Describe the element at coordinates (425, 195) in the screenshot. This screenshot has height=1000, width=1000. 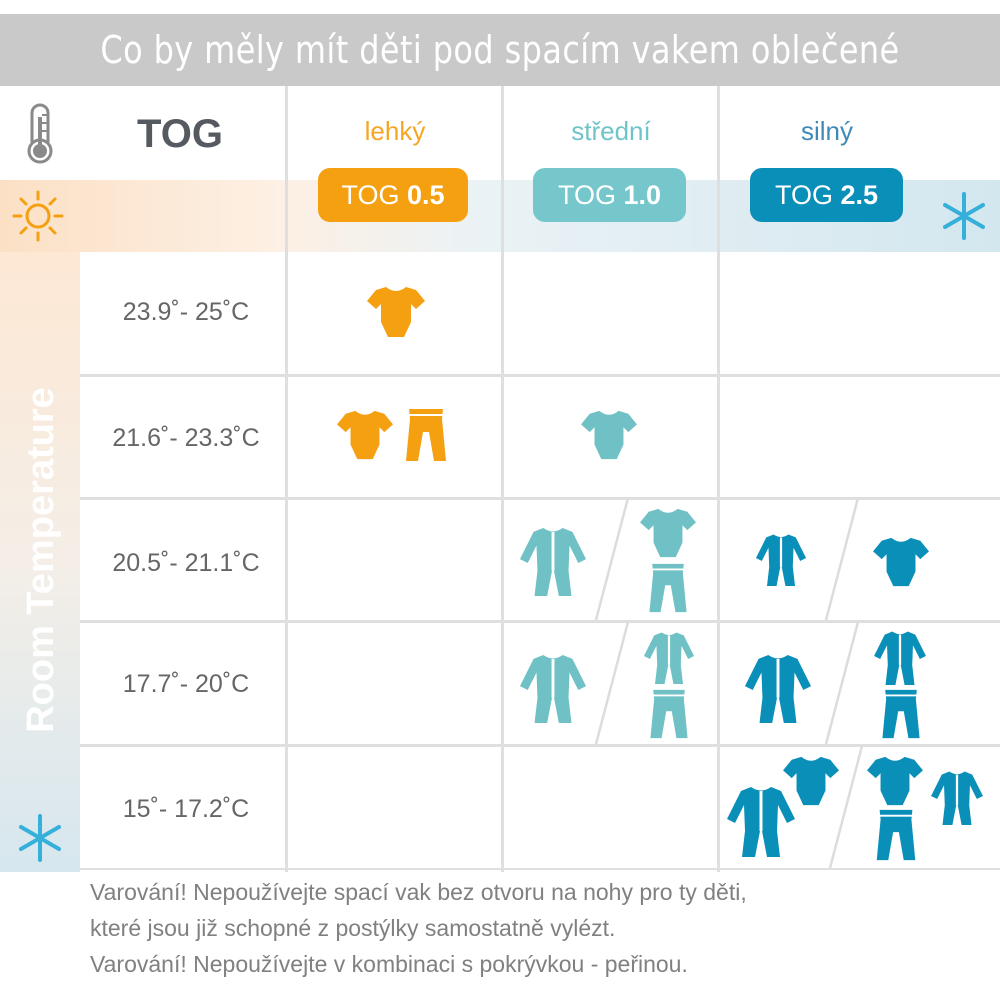
I see `tog-pill-value: 0.5` at that location.